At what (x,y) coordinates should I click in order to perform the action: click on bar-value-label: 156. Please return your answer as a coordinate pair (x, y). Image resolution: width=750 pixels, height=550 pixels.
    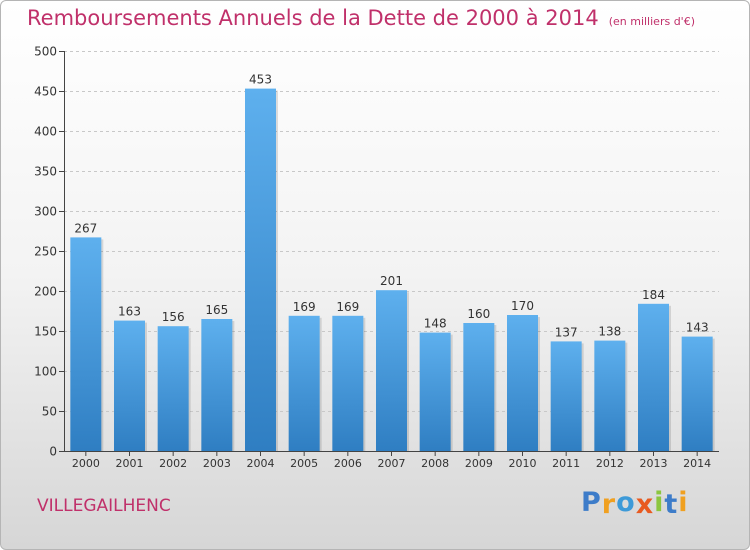
    Looking at the image, I should click on (173, 317).